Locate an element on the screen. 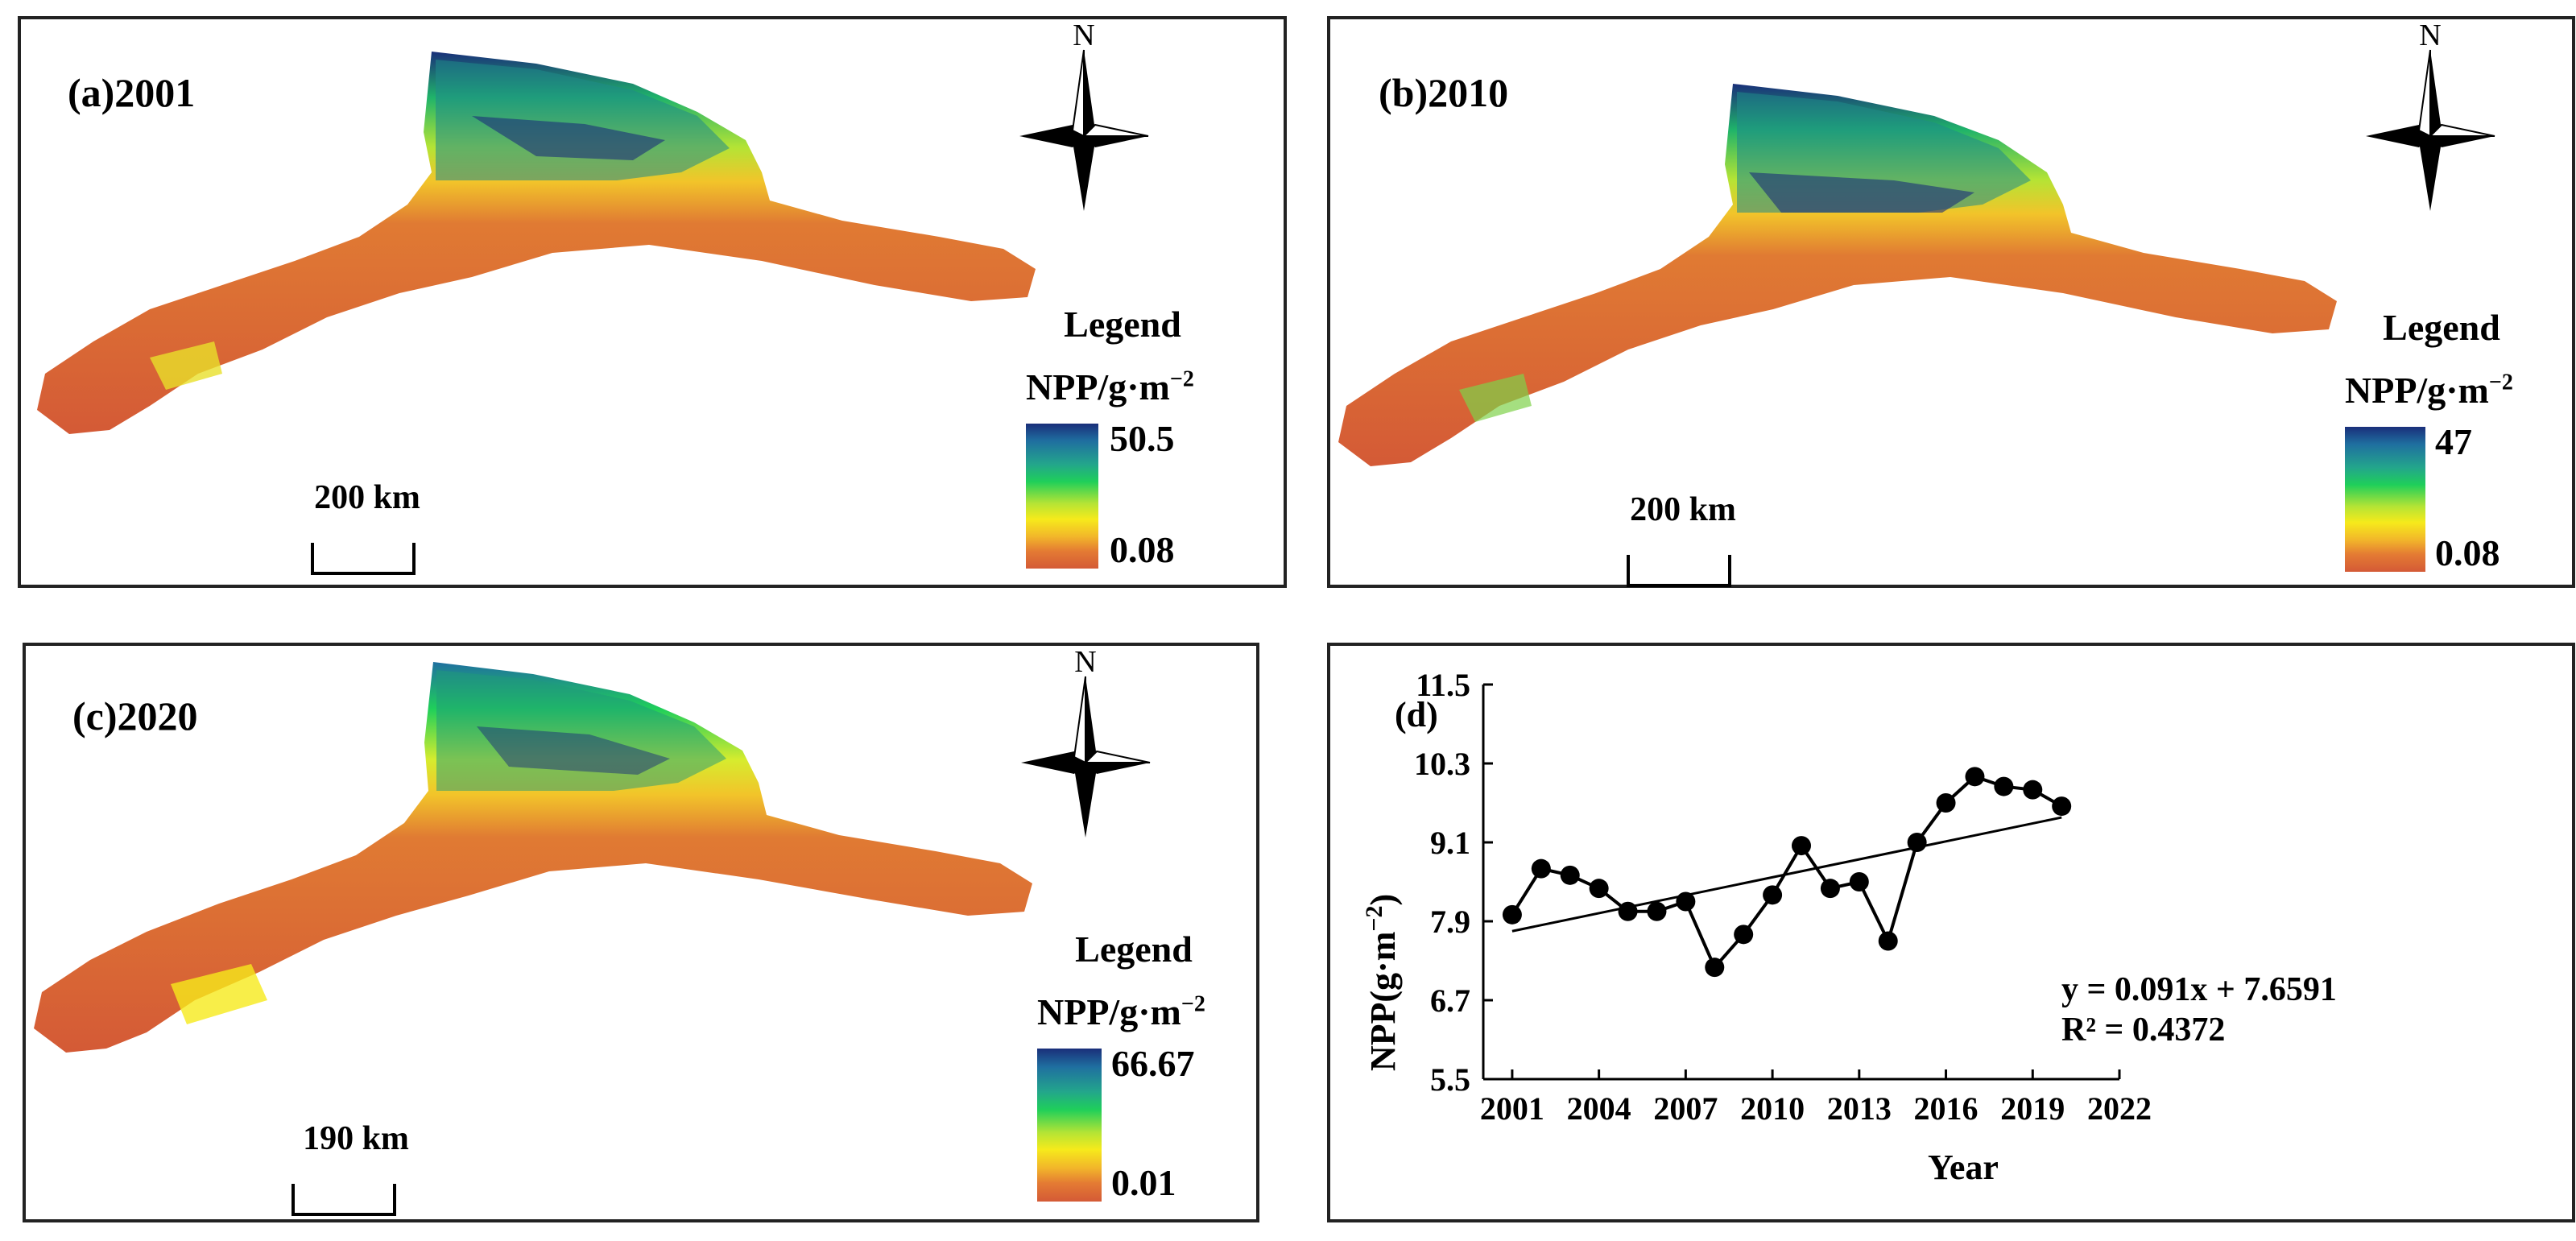 The image size is (2576, 1241). panel-label: (d) is located at coordinates (1417, 714).